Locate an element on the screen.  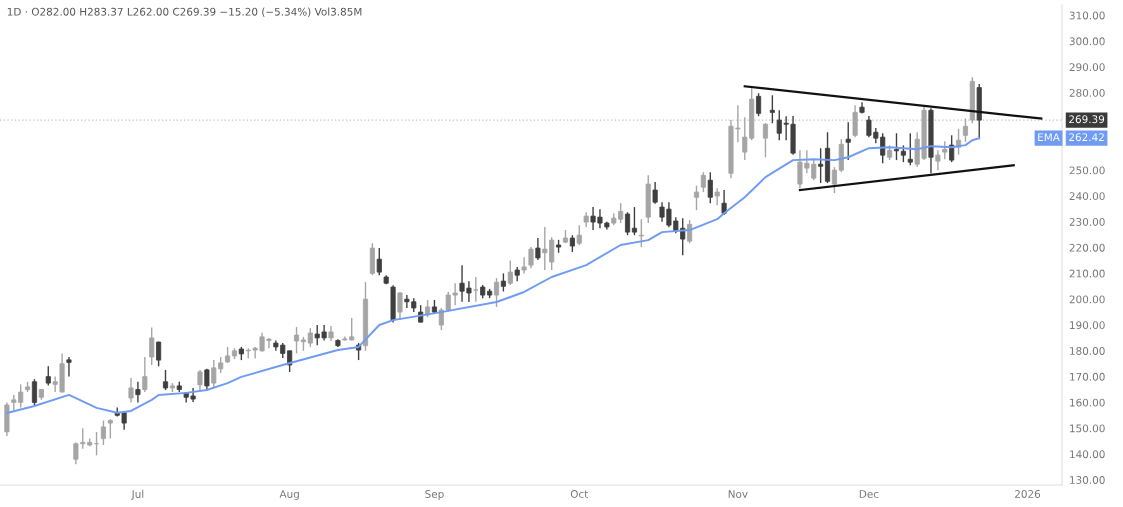
y-tick-label: 230.00 is located at coordinates (1087, 222).